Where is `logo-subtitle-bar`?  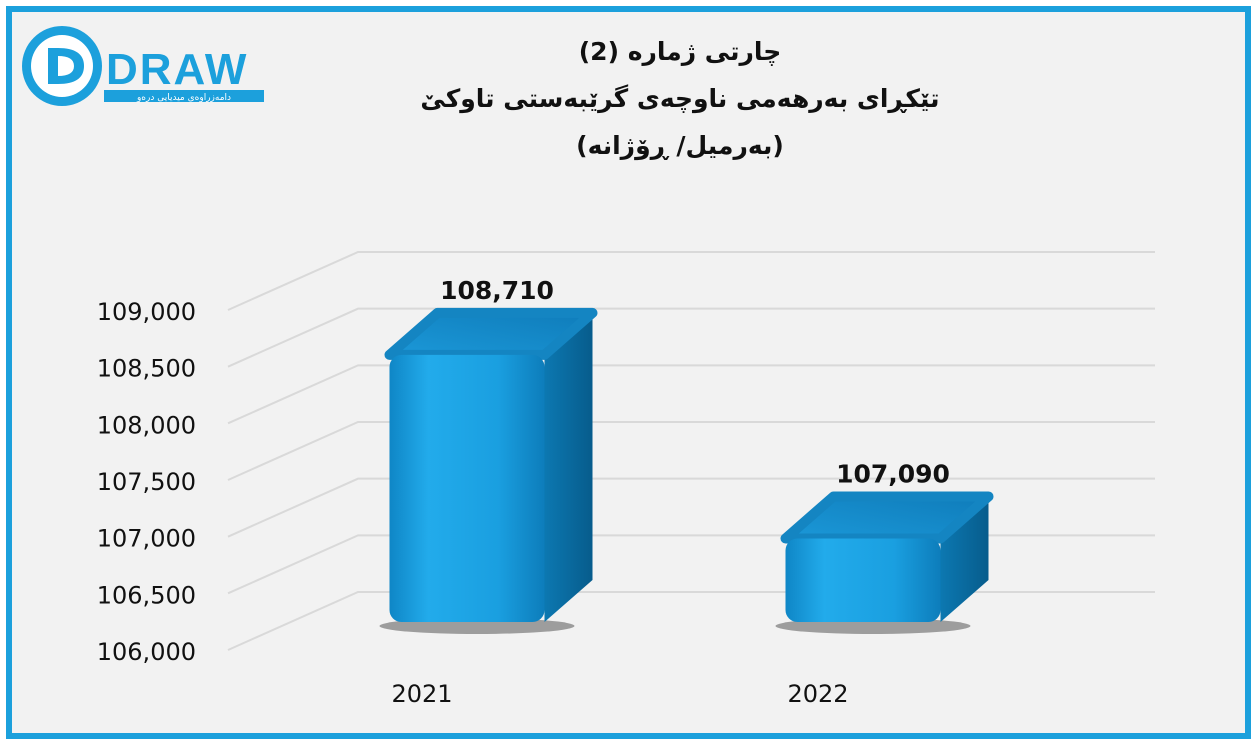 logo-subtitle-bar is located at coordinates (184, 96).